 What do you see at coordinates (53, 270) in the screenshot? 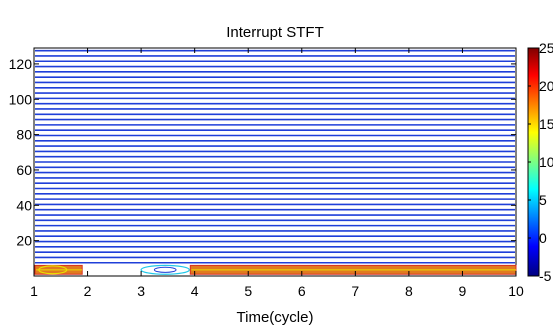
I see `band-ring-yellow` at bounding box center [53, 270].